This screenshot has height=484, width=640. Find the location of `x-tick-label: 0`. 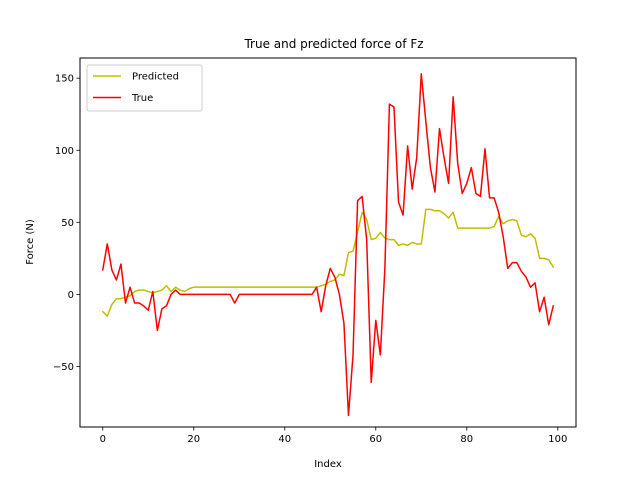

x-tick-label: 0 is located at coordinates (103, 439).